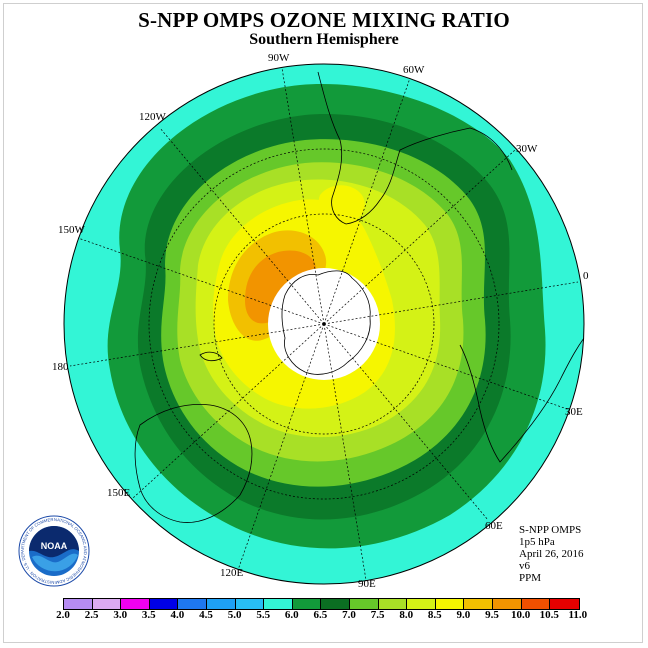 Image resolution: width=648 pixels, height=648 pixels. What do you see at coordinates (54, 546) in the screenshot?
I see `logo-text: NOAA` at bounding box center [54, 546].